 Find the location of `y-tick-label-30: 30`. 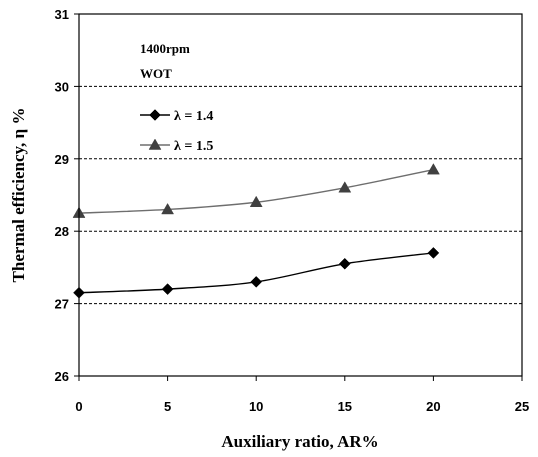

y-tick-label-30: 30 is located at coordinates (62, 86).